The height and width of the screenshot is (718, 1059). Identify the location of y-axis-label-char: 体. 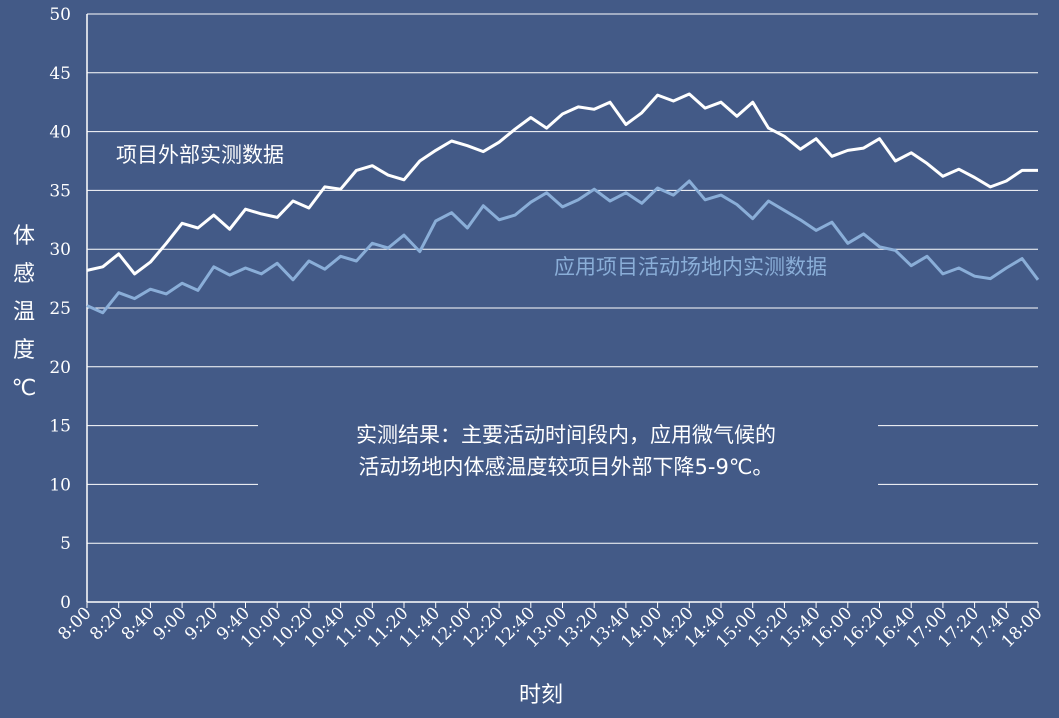
(24, 236).